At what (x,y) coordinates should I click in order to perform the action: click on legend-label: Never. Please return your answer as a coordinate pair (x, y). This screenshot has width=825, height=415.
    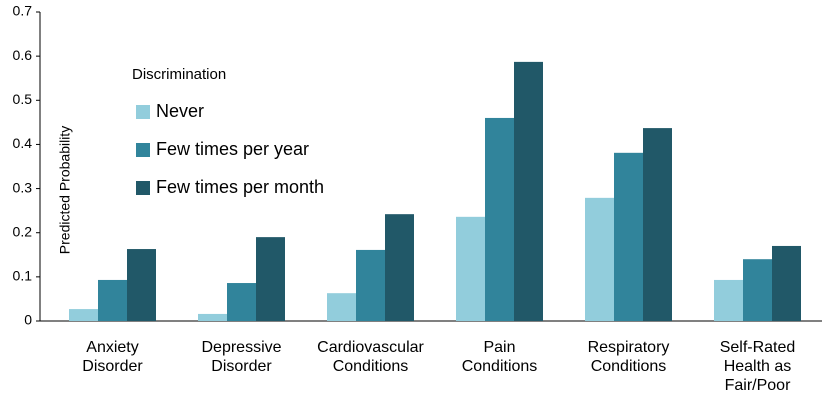
    Looking at the image, I should click on (180, 111).